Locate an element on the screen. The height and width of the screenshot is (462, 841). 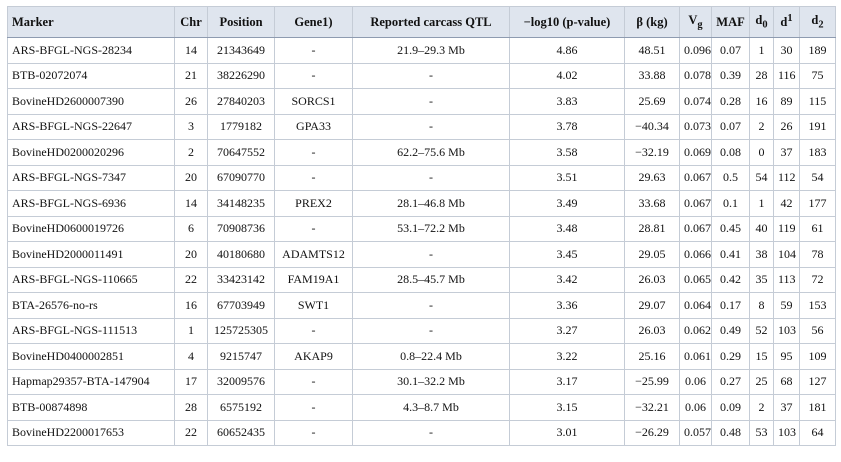
table-cell: 21343649 is located at coordinates (241, 50).